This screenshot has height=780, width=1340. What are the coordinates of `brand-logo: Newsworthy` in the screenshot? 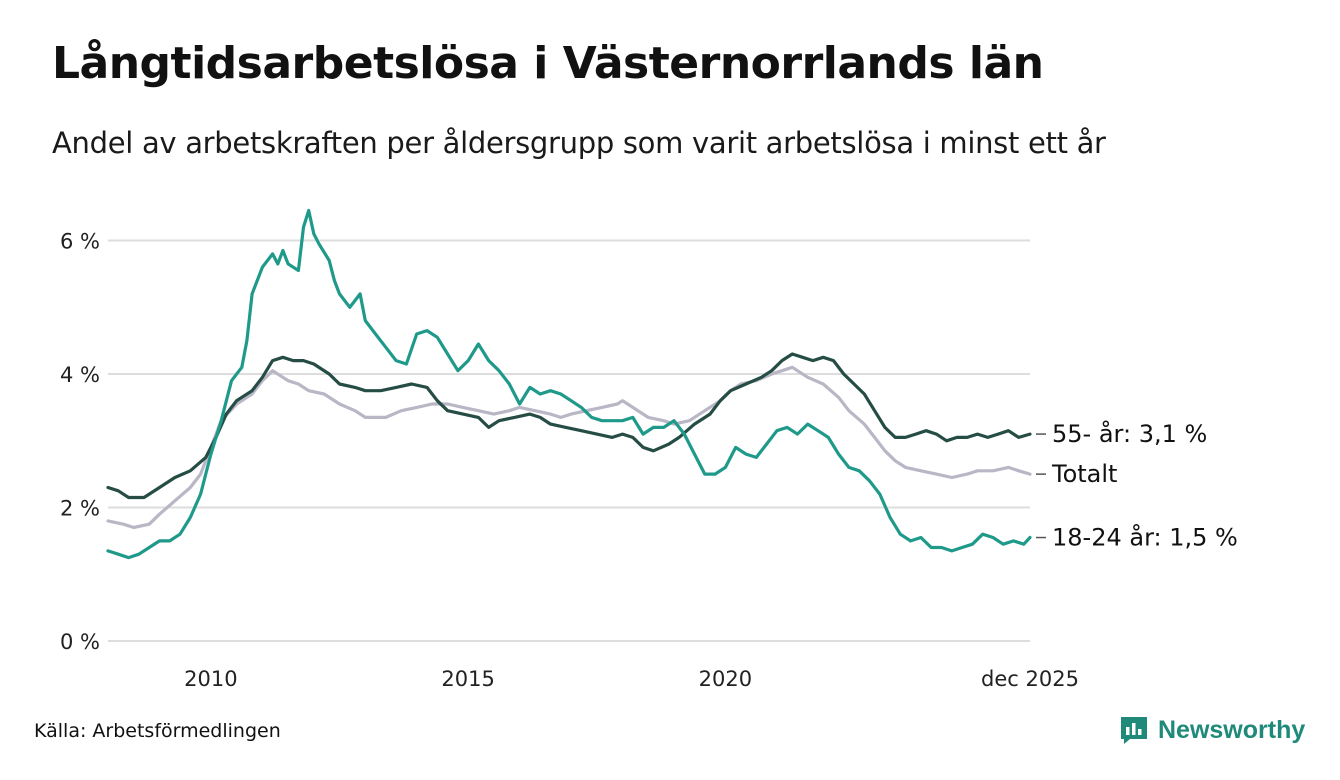 It's located at (1211, 730).